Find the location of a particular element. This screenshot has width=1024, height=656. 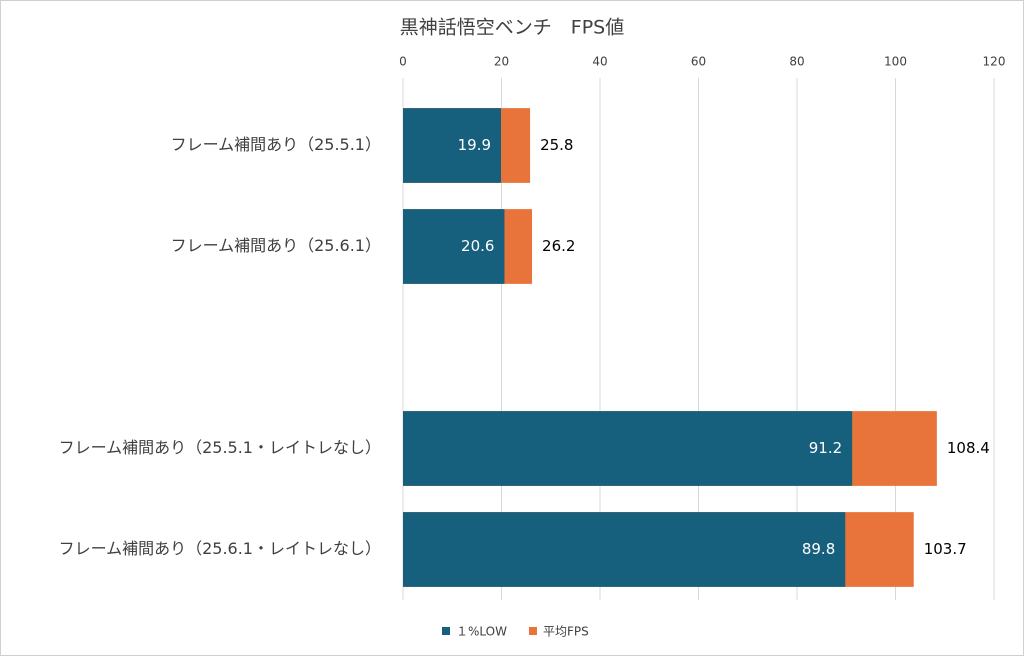

y-tick-label: フレーム補間あり（25.6.1・レイトレなし） is located at coordinates (220, 548).